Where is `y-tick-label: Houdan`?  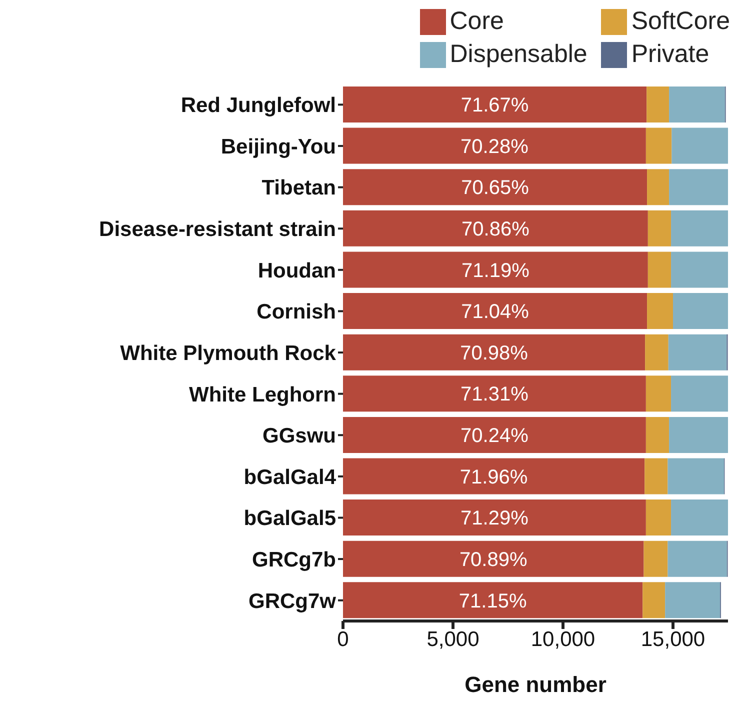 y-tick-label: Houdan is located at coordinates (297, 270).